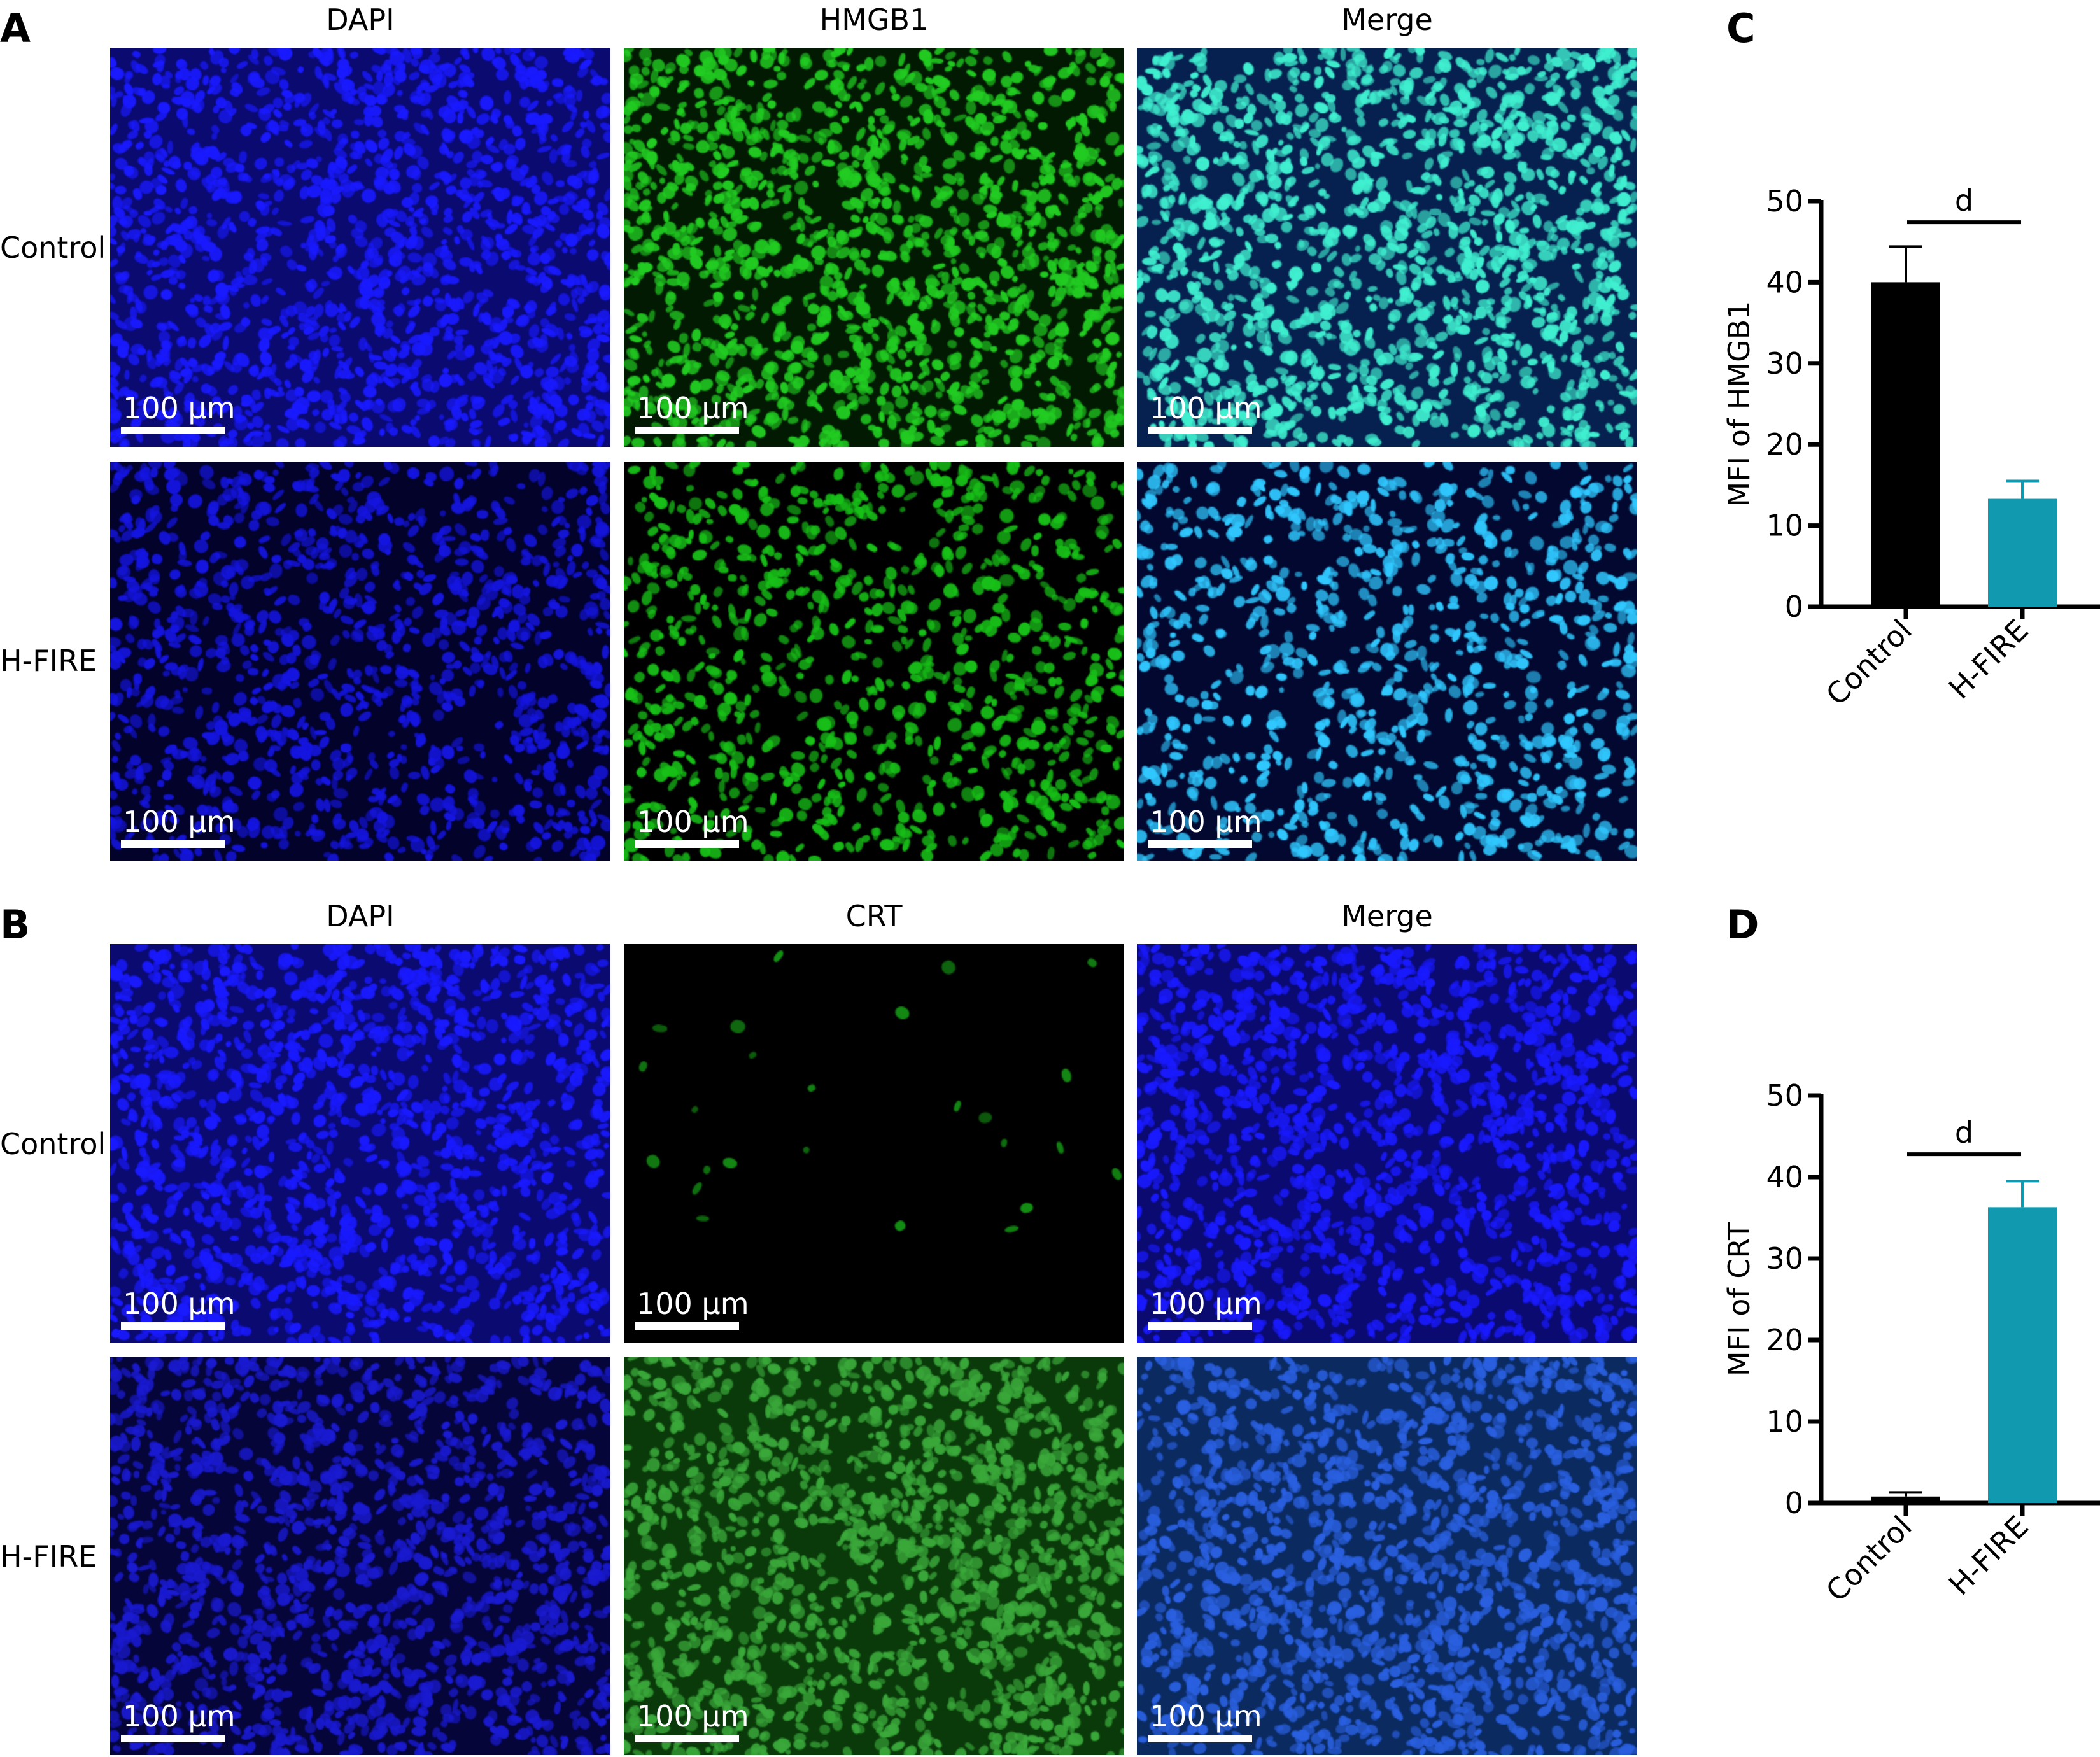 The height and width of the screenshot is (1757, 2100). I want to click on column-header-hmgb1: HMGB1, so click(874, 20).